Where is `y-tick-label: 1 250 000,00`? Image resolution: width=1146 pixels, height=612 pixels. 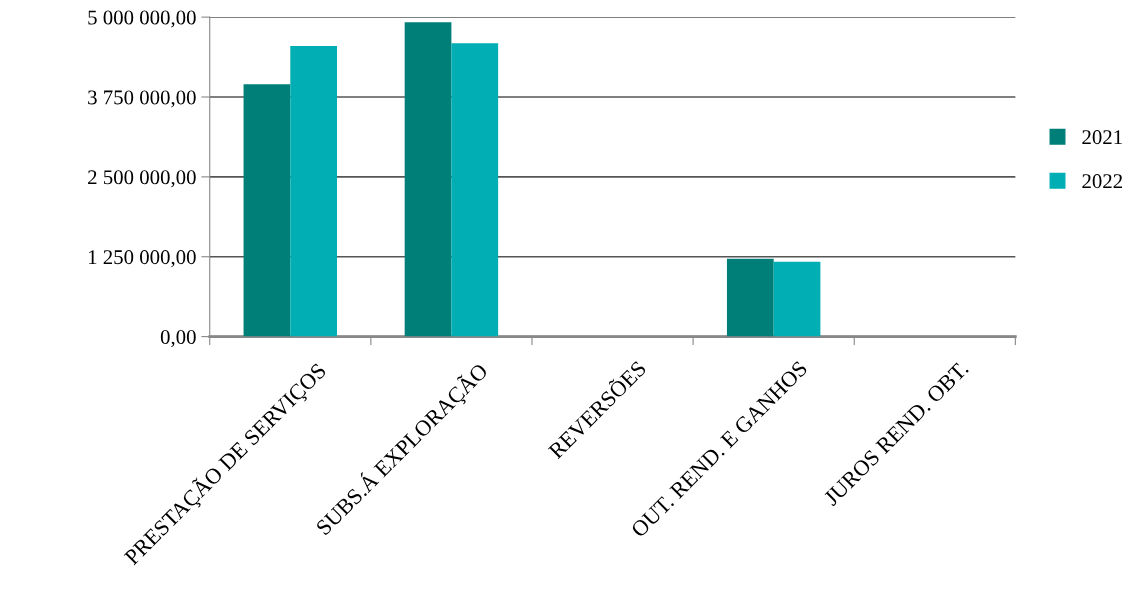 y-tick-label: 1 250 000,00 is located at coordinates (142, 259).